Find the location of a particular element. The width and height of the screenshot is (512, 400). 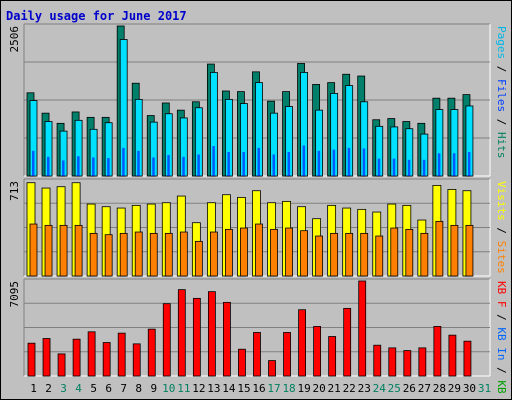

y-max-label: 2506 is located at coordinates (14, 39).